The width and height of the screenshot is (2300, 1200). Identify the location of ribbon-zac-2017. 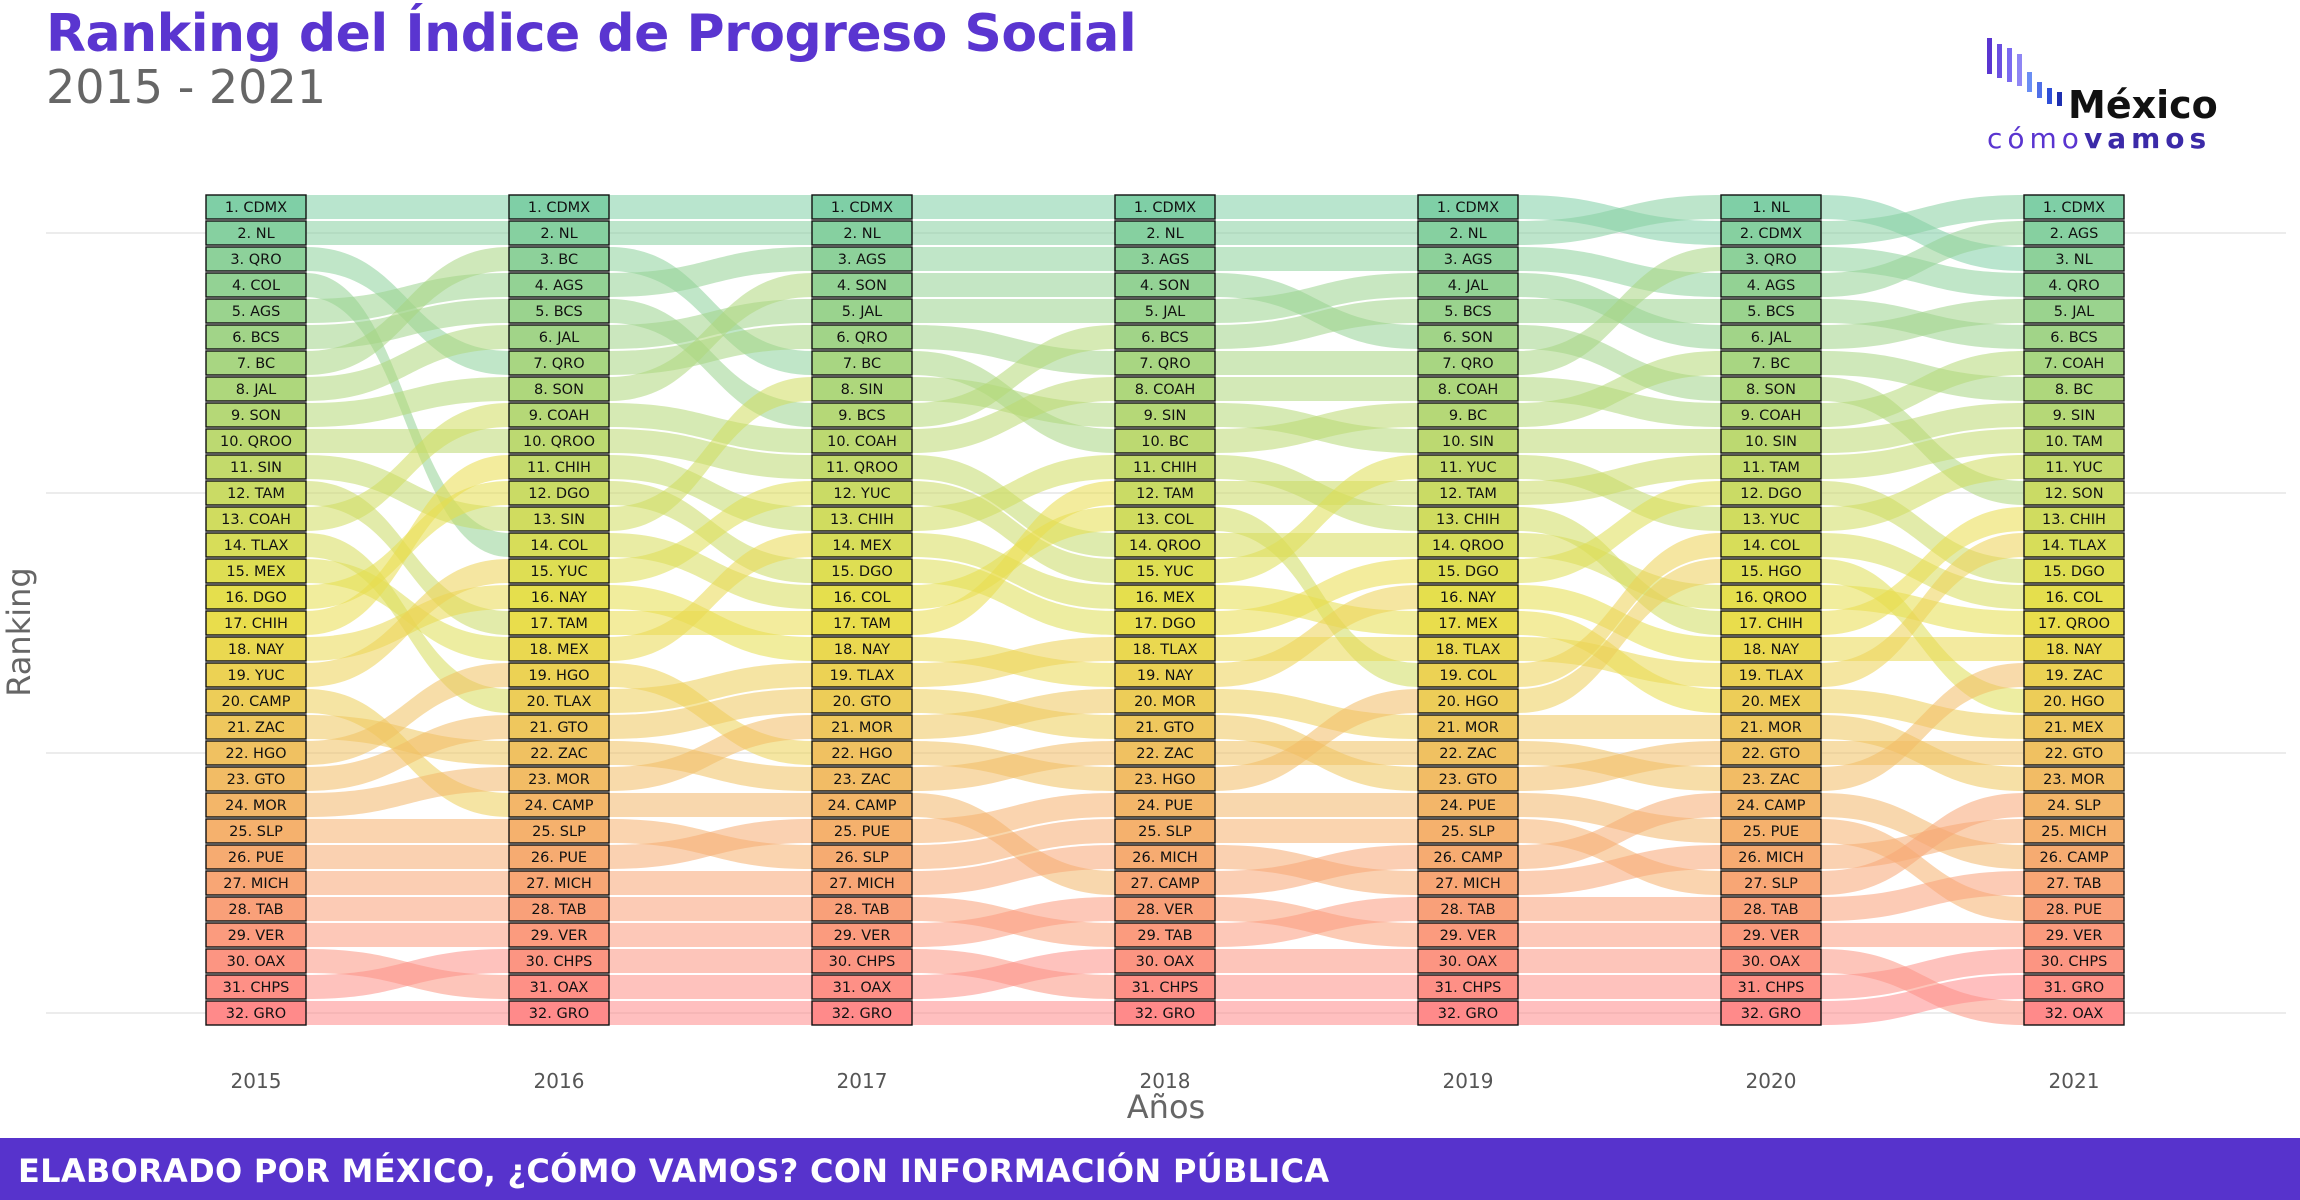
(1013, 766).